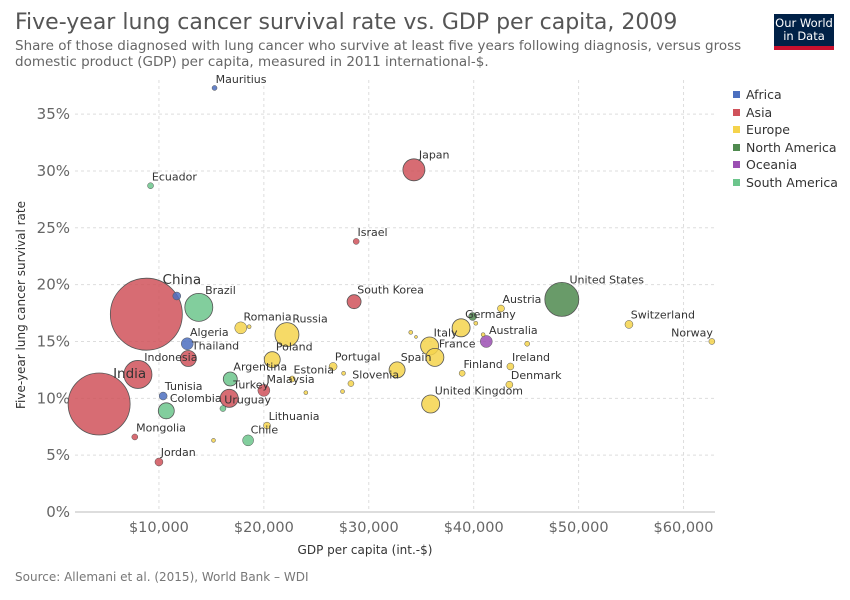  What do you see at coordinates (159, 528) in the screenshot?
I see `x-tick-label: $10,000` at bounding box center [159, 528].